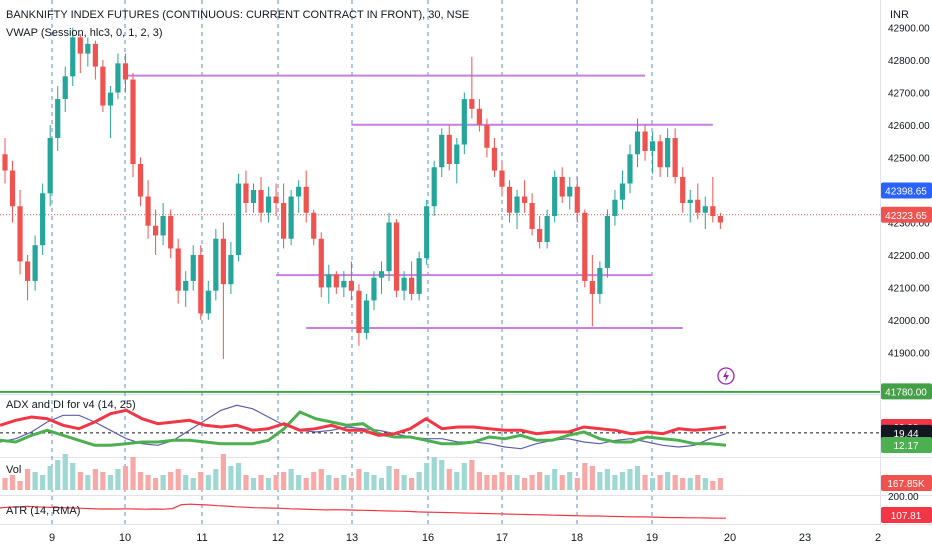  What do you see at coordinates (906, 214) in the screenshot?
I see `price-badge-bg` at bounding box center [906, 214].